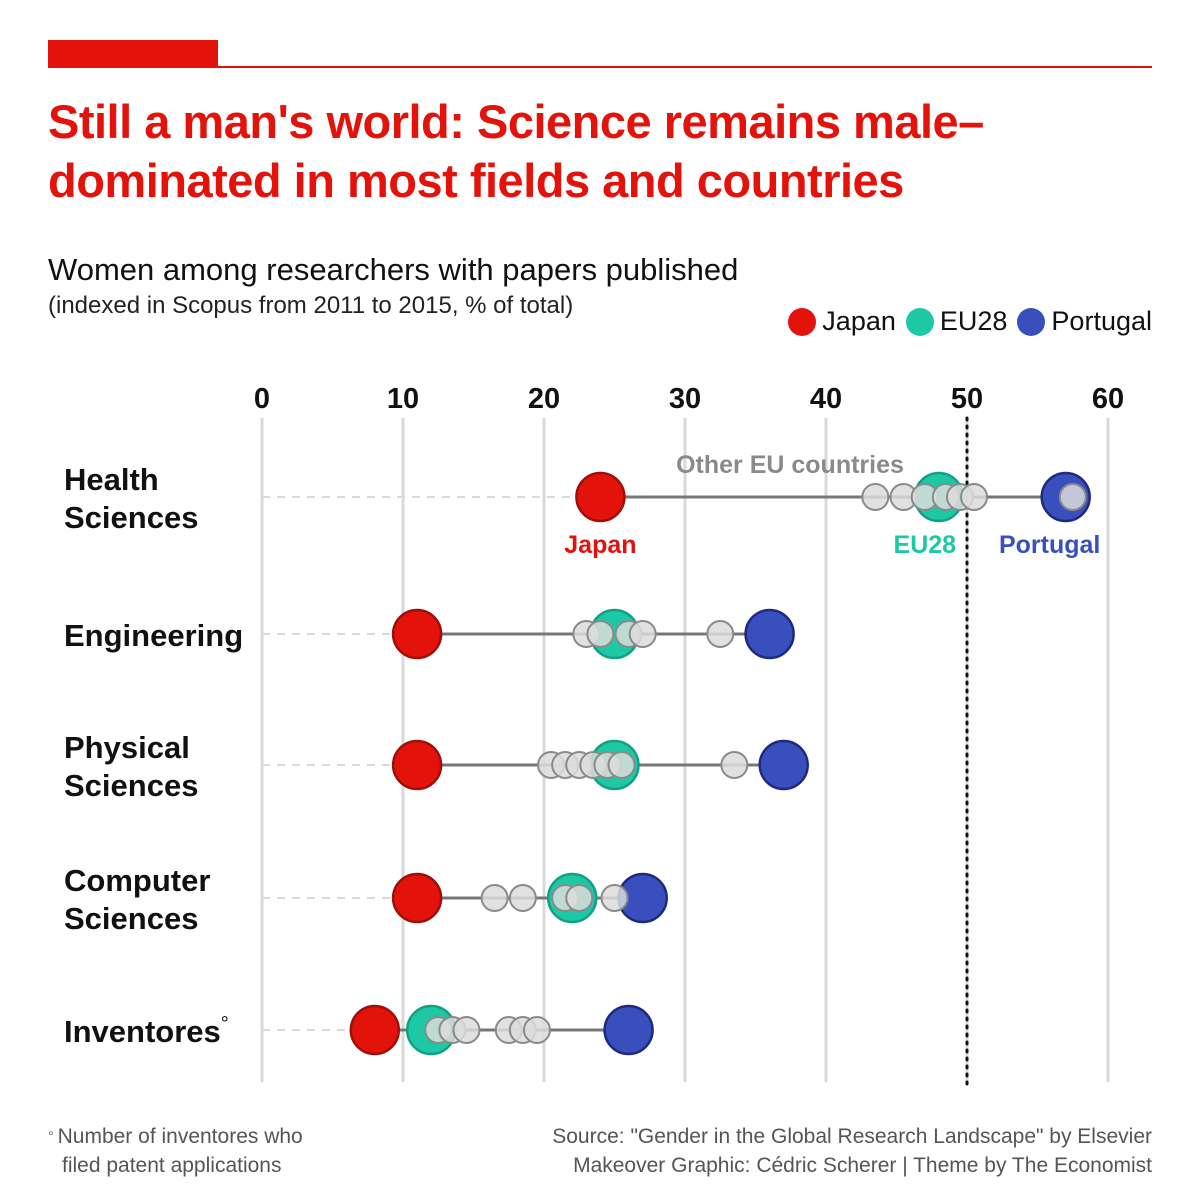 The height and width of the screenshot is (1200, 1200). What do you see at coordinates (600, 67) in the screenshot?
I see `header-rule` at bounding box center [600, 67].